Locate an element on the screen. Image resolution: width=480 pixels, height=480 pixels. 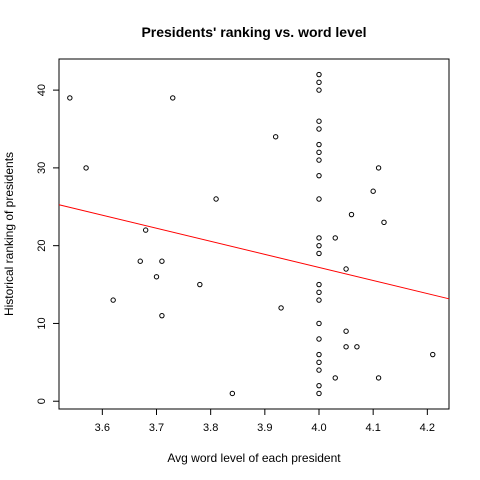
x-tick-label: 3.6 is located at coordinates (102, 428).